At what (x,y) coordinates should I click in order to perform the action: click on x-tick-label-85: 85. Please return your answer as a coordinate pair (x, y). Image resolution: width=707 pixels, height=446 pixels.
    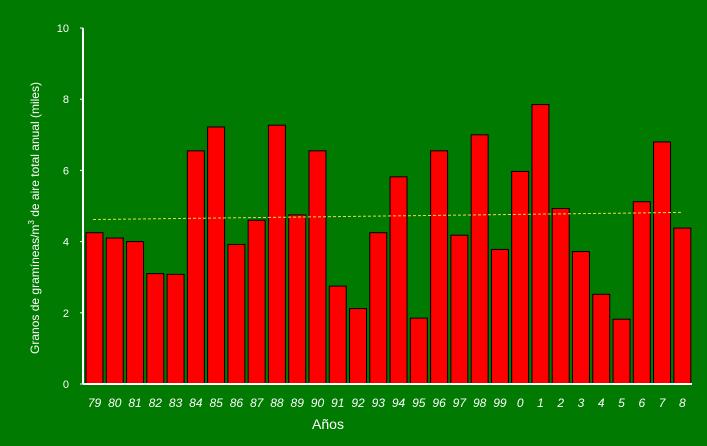
    Looking at the image, I should click on (216, 403).